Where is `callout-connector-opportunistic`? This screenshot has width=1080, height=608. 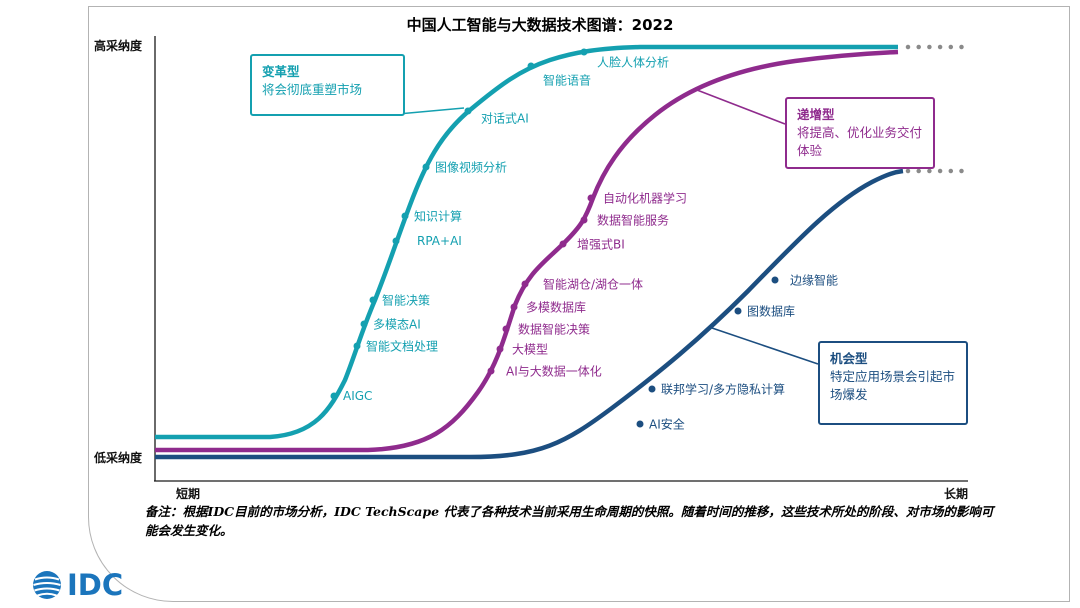
callout-connector-opportunistic is located at coordinates (765, 346).